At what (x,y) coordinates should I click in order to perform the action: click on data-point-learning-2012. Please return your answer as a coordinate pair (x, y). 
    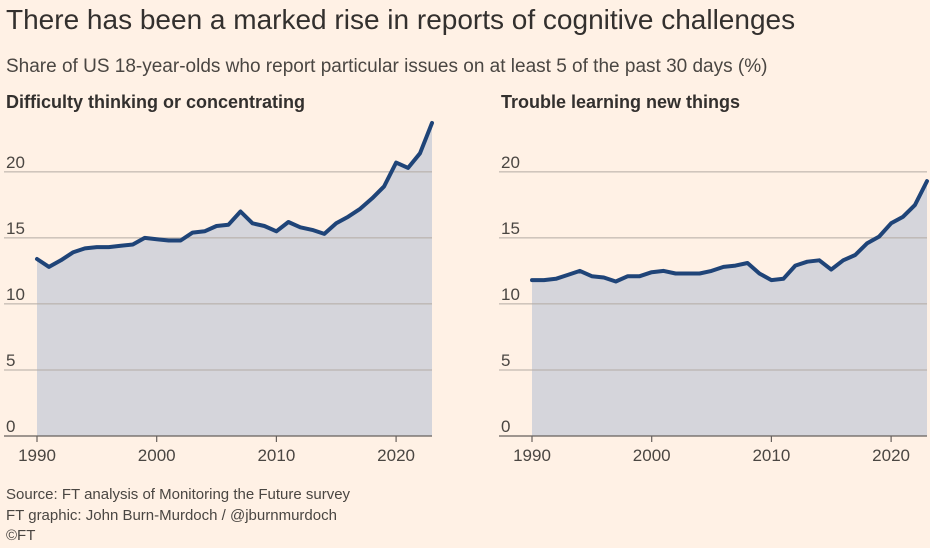
    Looking at the image, I should click on (795, 266).